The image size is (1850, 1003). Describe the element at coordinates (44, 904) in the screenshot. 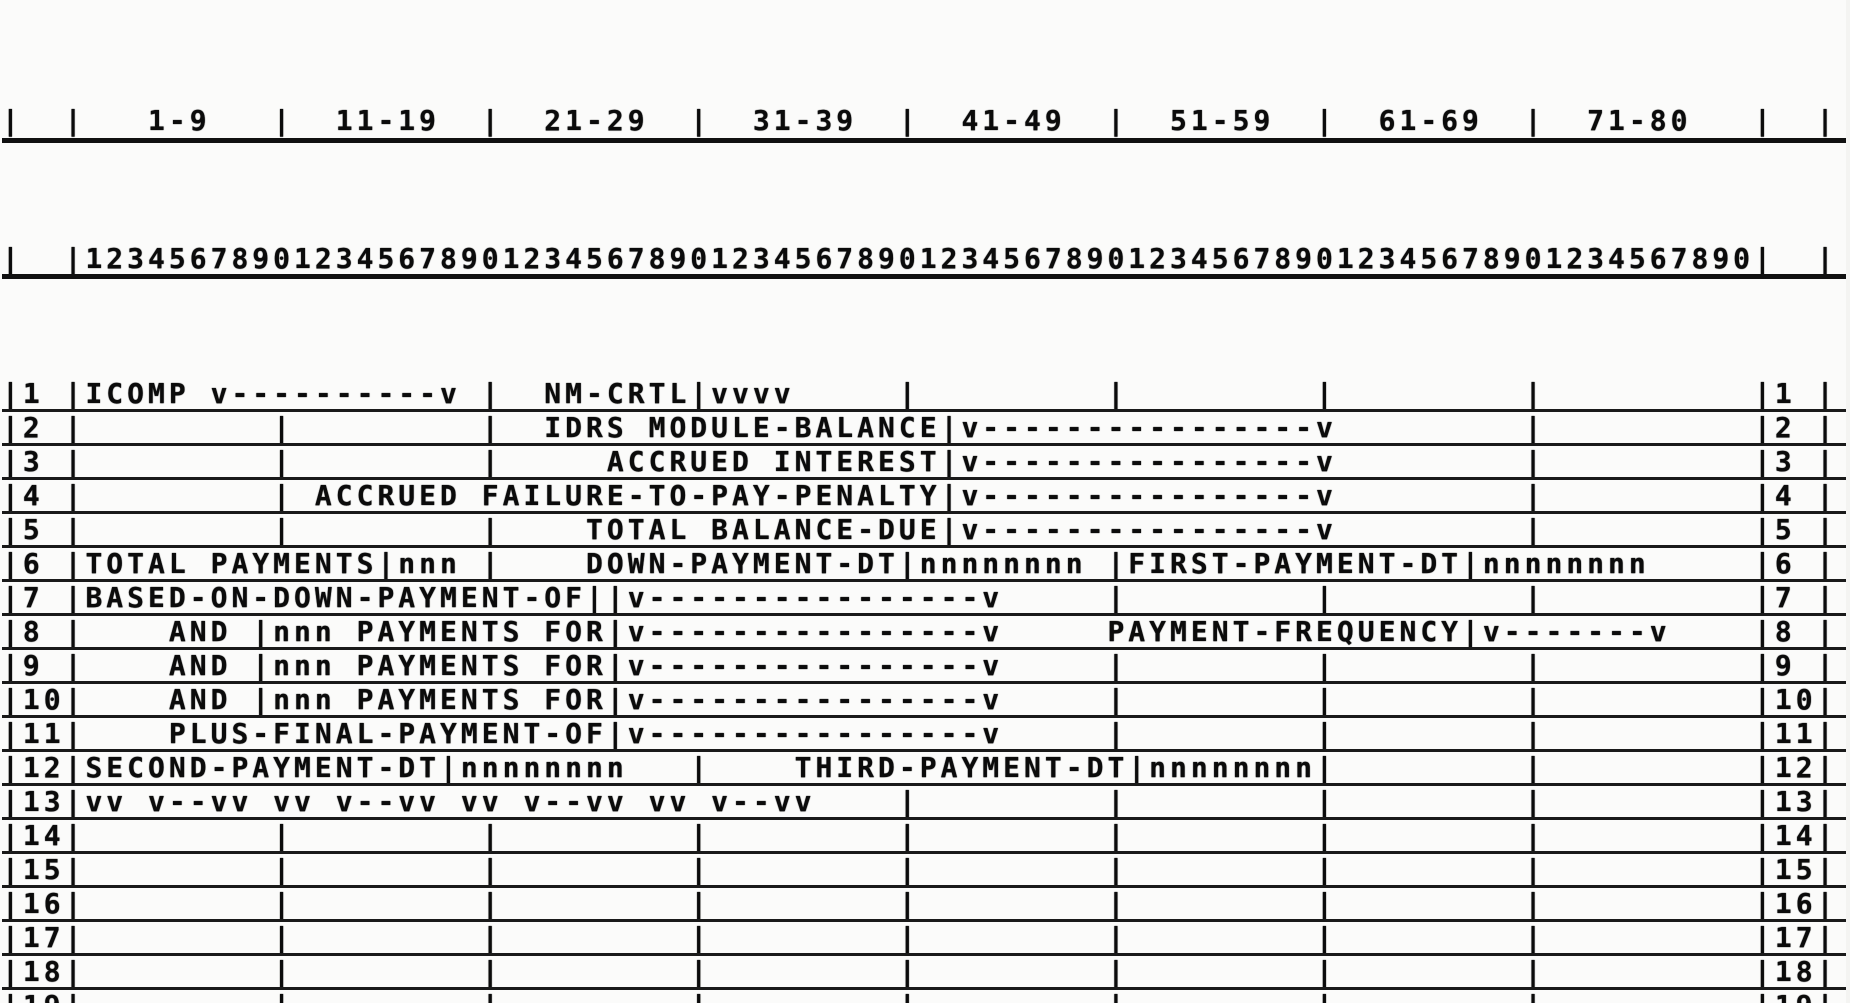

I see `row-number-left: |16|` at that location.